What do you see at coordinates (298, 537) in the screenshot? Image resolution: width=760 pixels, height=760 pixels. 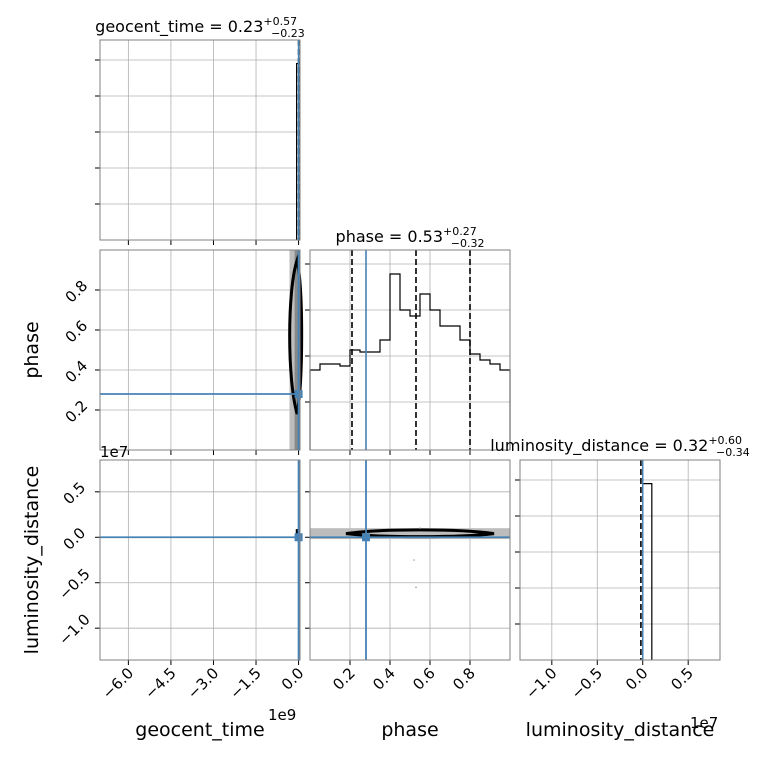 I see `p20-truth-marker` at bounding box center [298, 537].